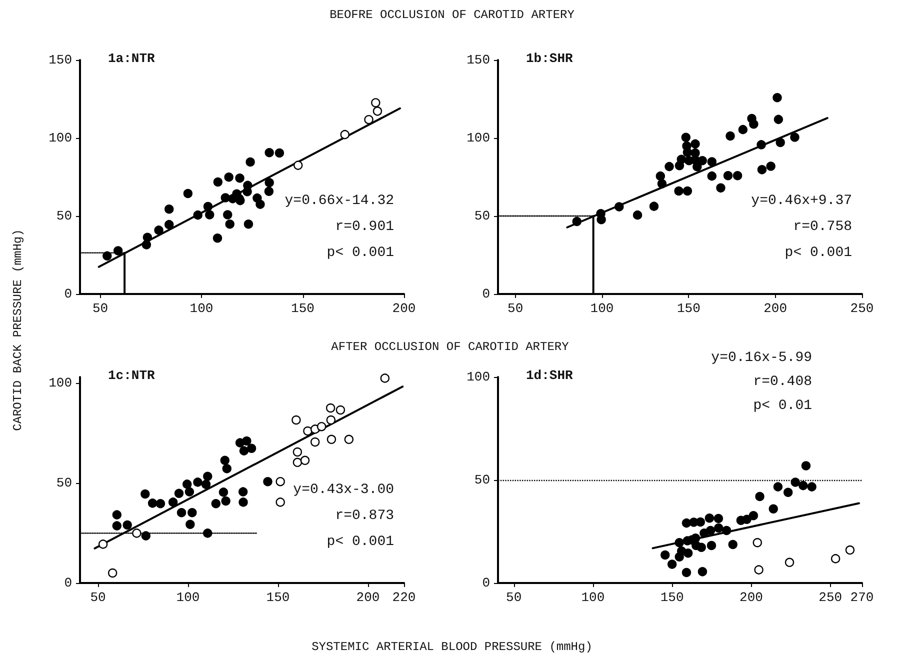 Image resolution: width=904 pixels, height=657 pixels. Describe the element at coordinates (364, 516) in the screenshot. I see `annotation: r=0.873` at that location.